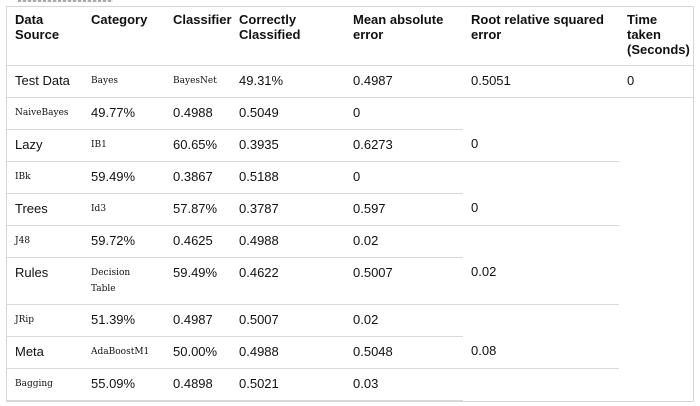 The width and height of the screenshot is (700, 406). What do you see at coordinates (288, 113) in the screenshot?
I see `table-cell: 0.5049` at bounding box center [288, 113].